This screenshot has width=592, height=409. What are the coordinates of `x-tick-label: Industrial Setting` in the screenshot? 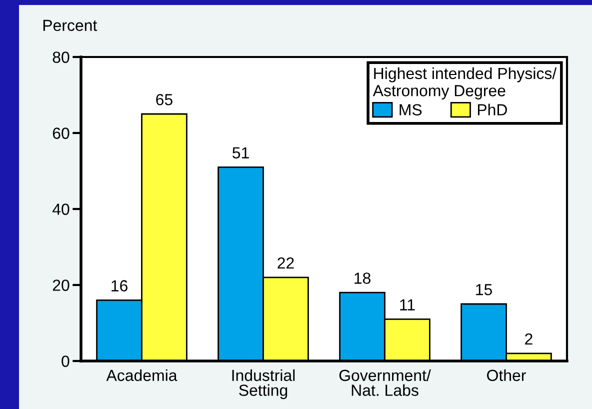 It's located at (263, 384).